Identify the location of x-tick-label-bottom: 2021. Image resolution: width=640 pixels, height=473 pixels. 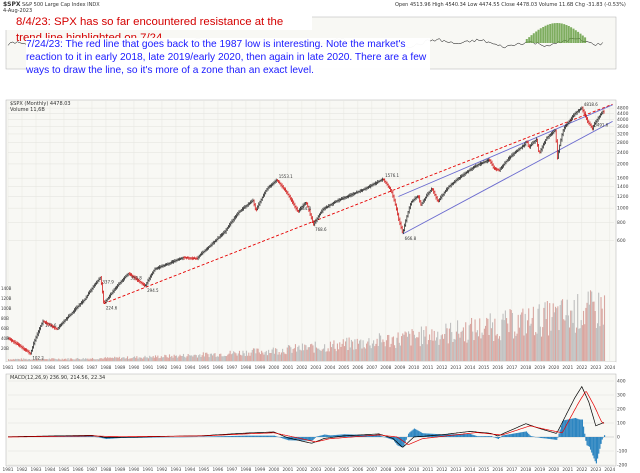
(567, 470).